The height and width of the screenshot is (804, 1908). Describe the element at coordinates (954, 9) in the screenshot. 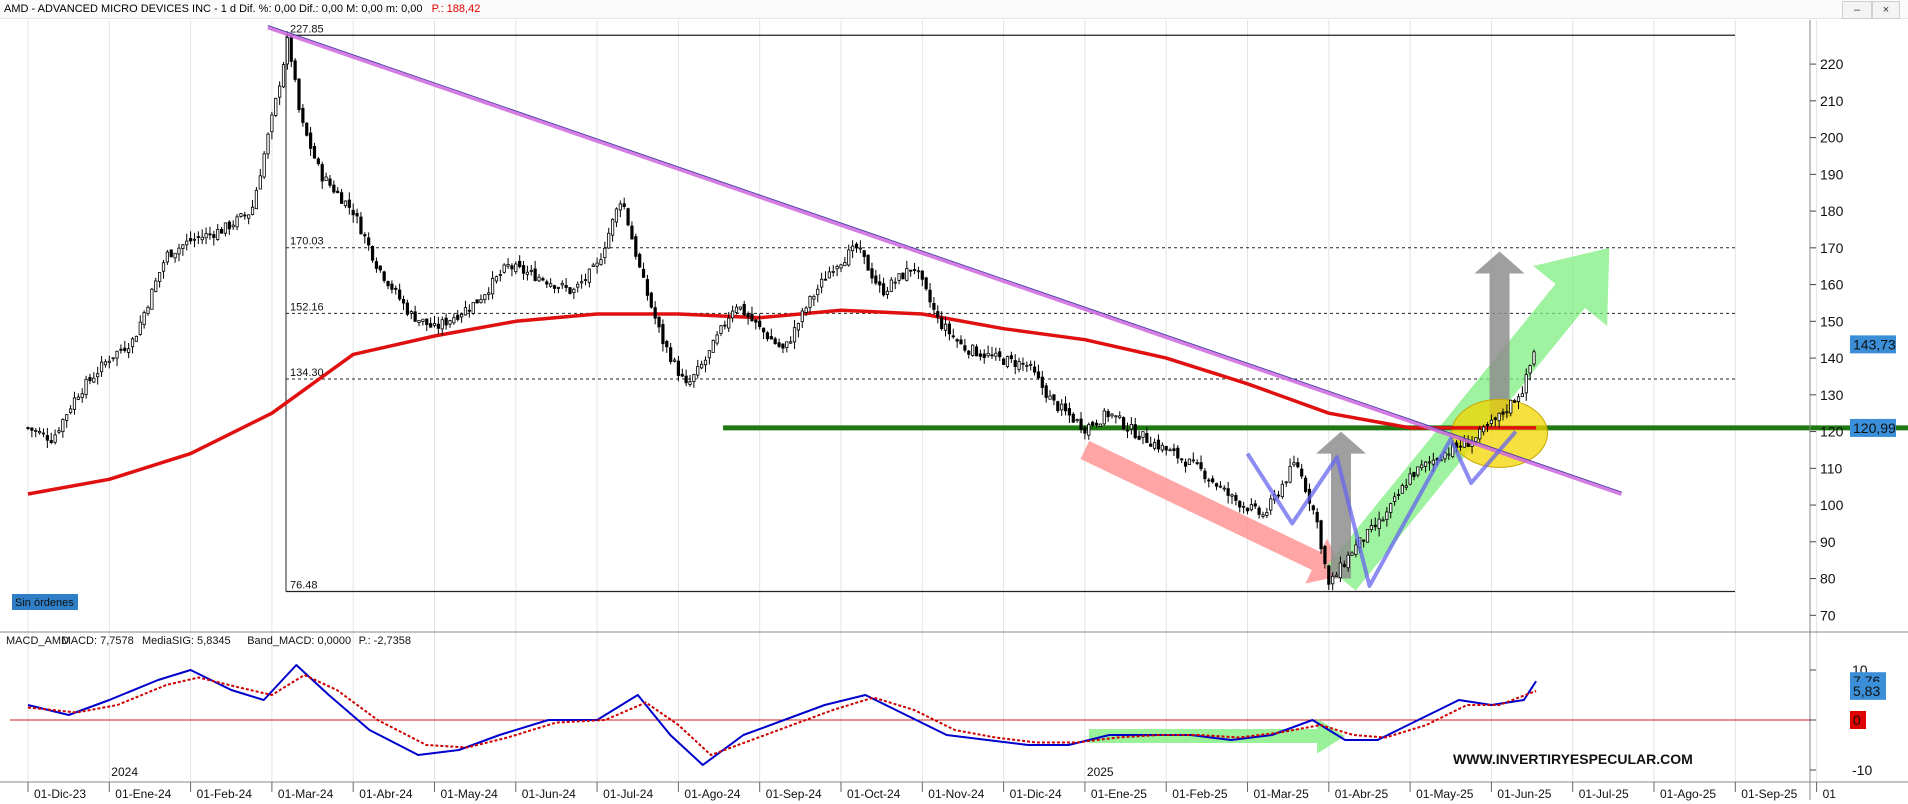

I see `title-bar` at that location.